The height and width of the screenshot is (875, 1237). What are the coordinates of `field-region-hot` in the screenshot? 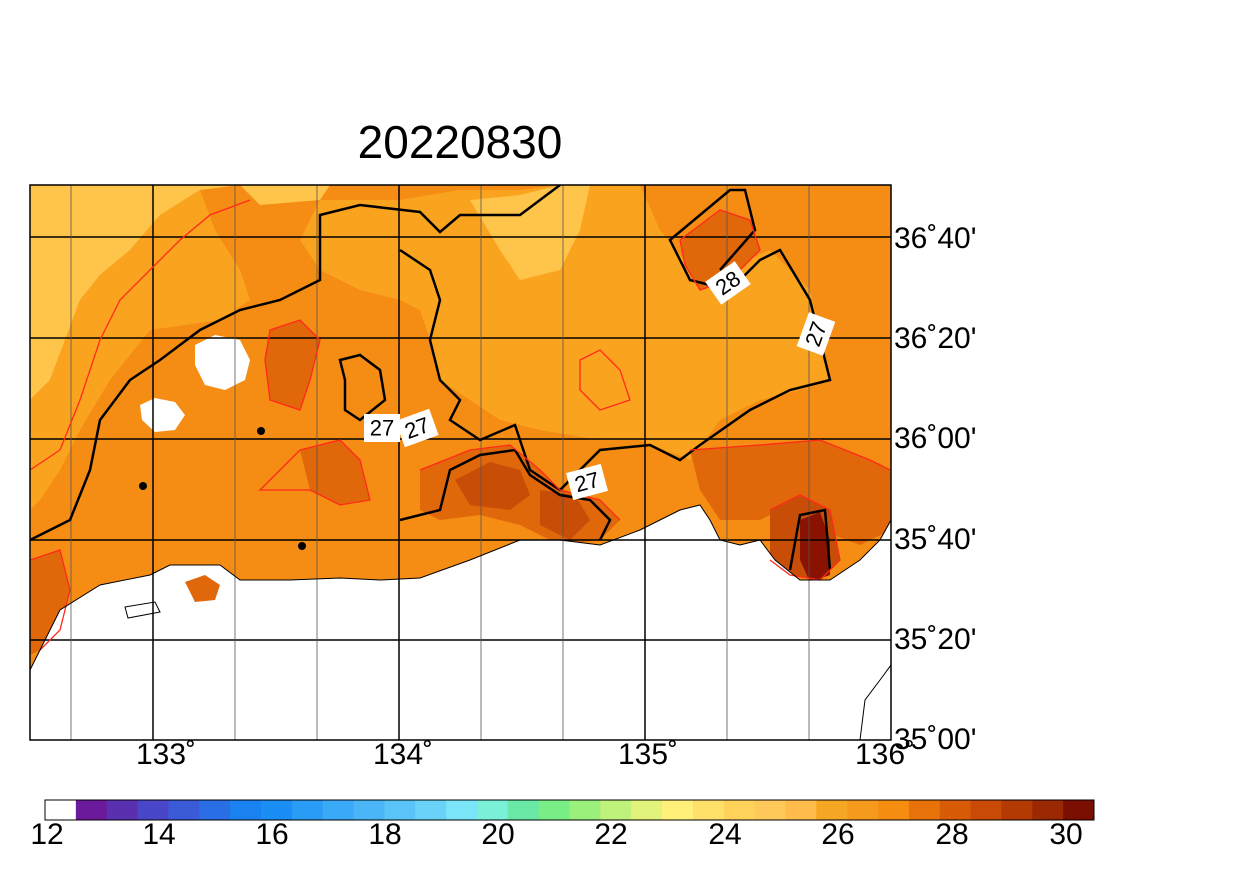 It's located at (815, 547).